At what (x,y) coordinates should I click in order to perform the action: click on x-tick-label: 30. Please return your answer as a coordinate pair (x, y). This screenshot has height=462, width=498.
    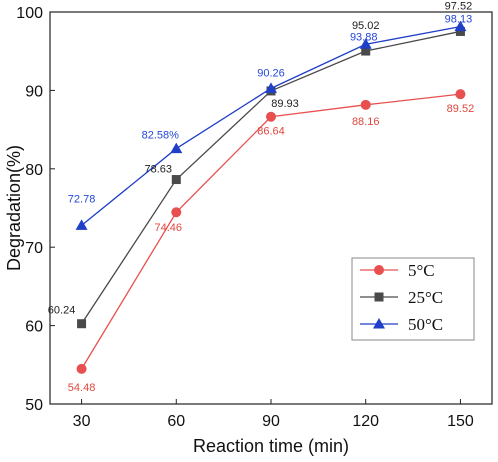
    Looking at the image, I should click on (82, 421).